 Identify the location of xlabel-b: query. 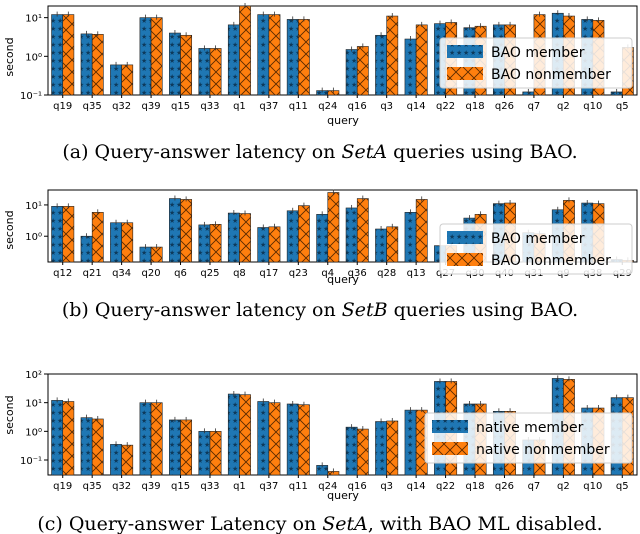
(343, 279).